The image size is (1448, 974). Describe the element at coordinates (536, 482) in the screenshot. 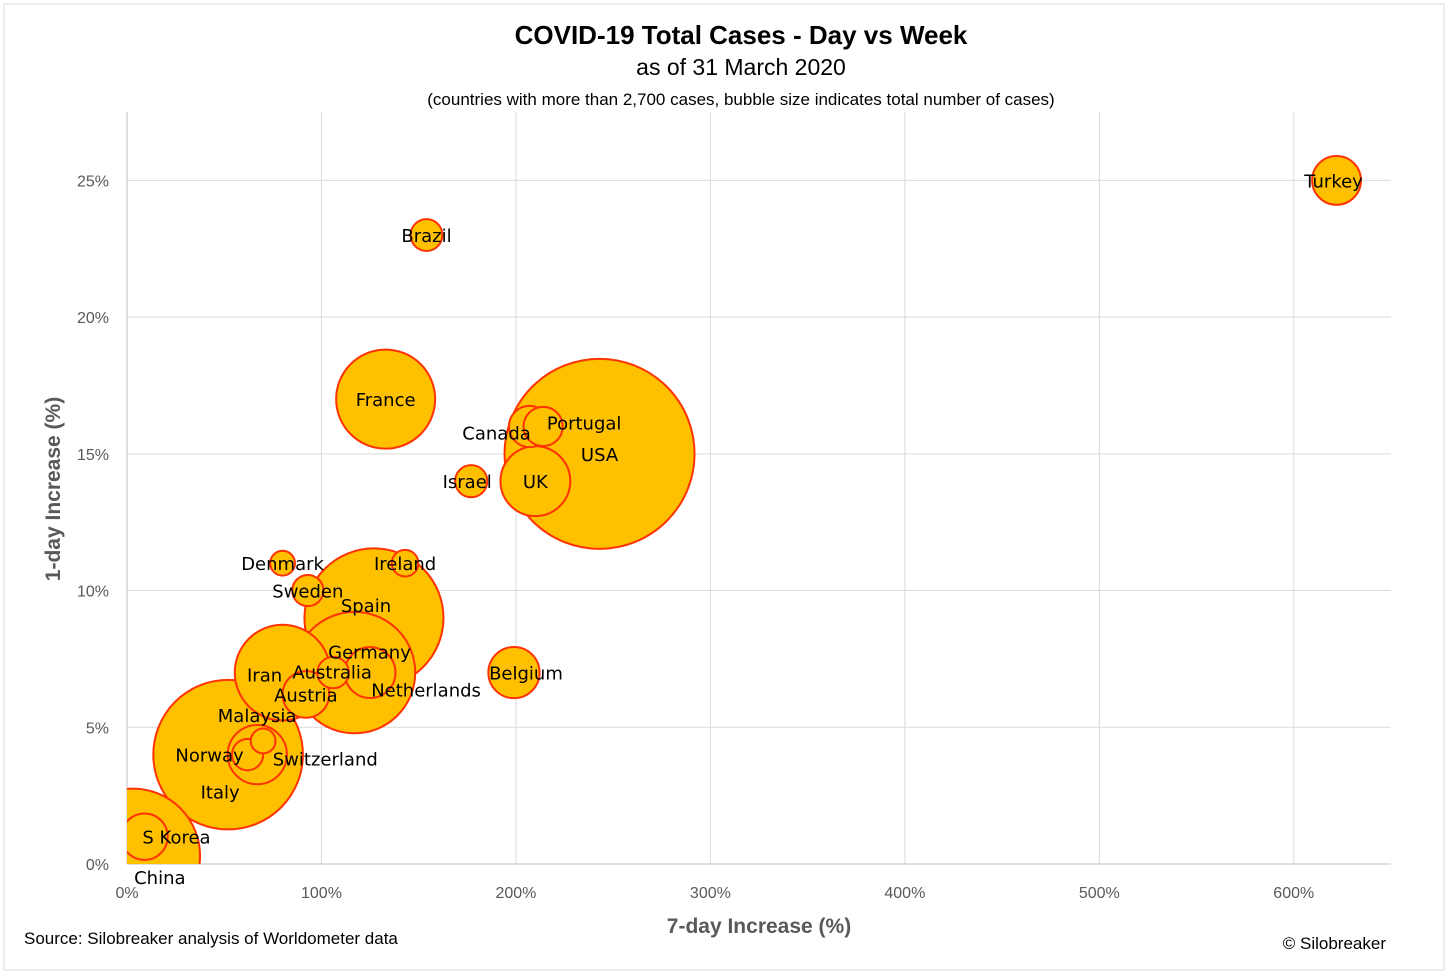

I see `bubble-label-uk: UK` at that location.